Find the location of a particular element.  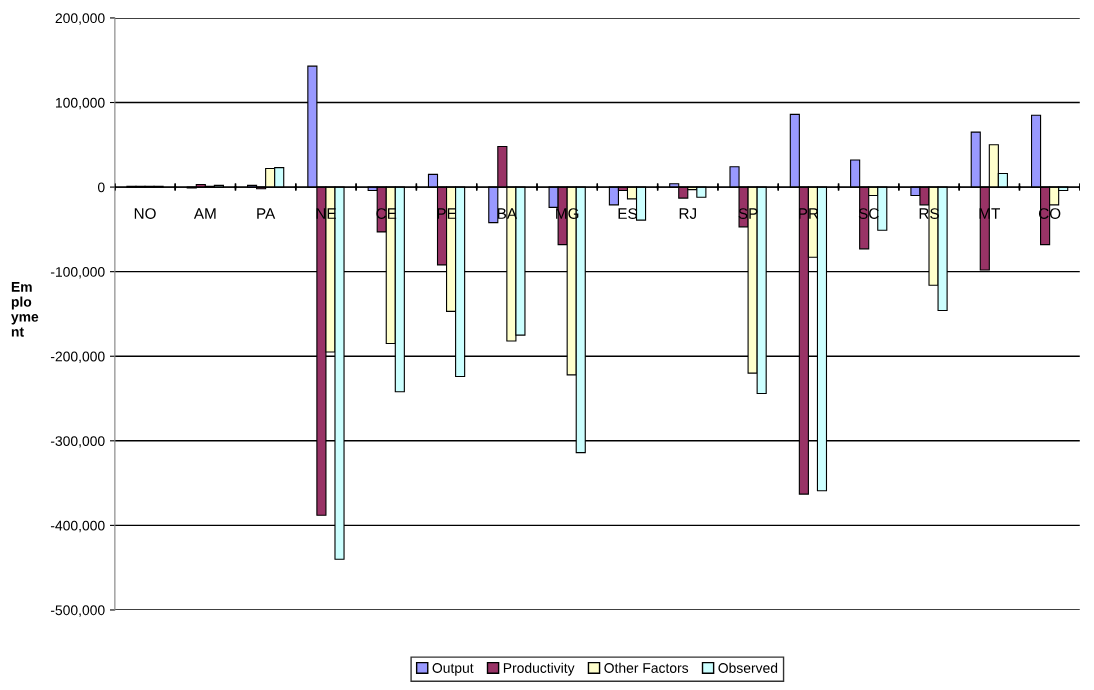

y-axis-title: Employment is located at coordinates (25, 309).